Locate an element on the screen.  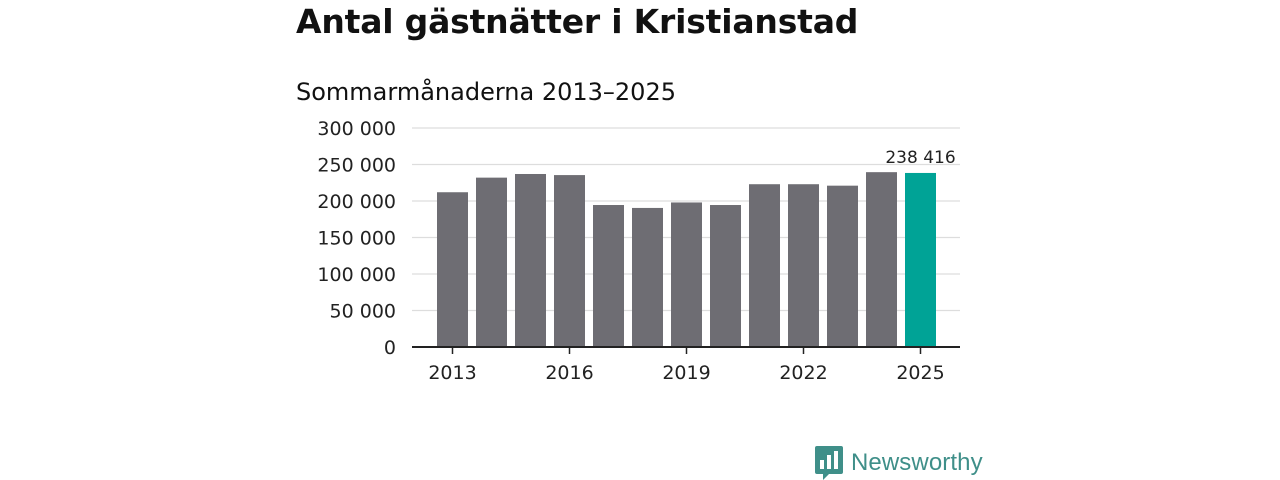
newsworthy-brand: Newsworthy is located at coordinates (899, 463).